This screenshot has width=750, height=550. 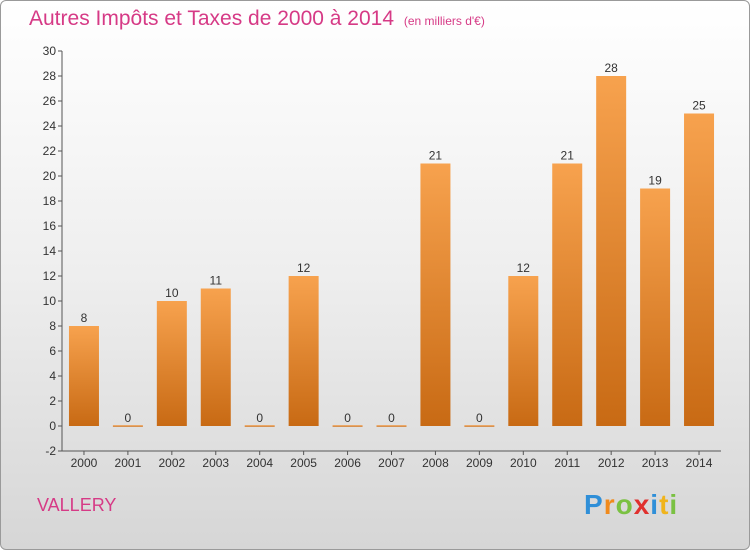 I want to click on logo-letter: t, so click(x=664, y=504).